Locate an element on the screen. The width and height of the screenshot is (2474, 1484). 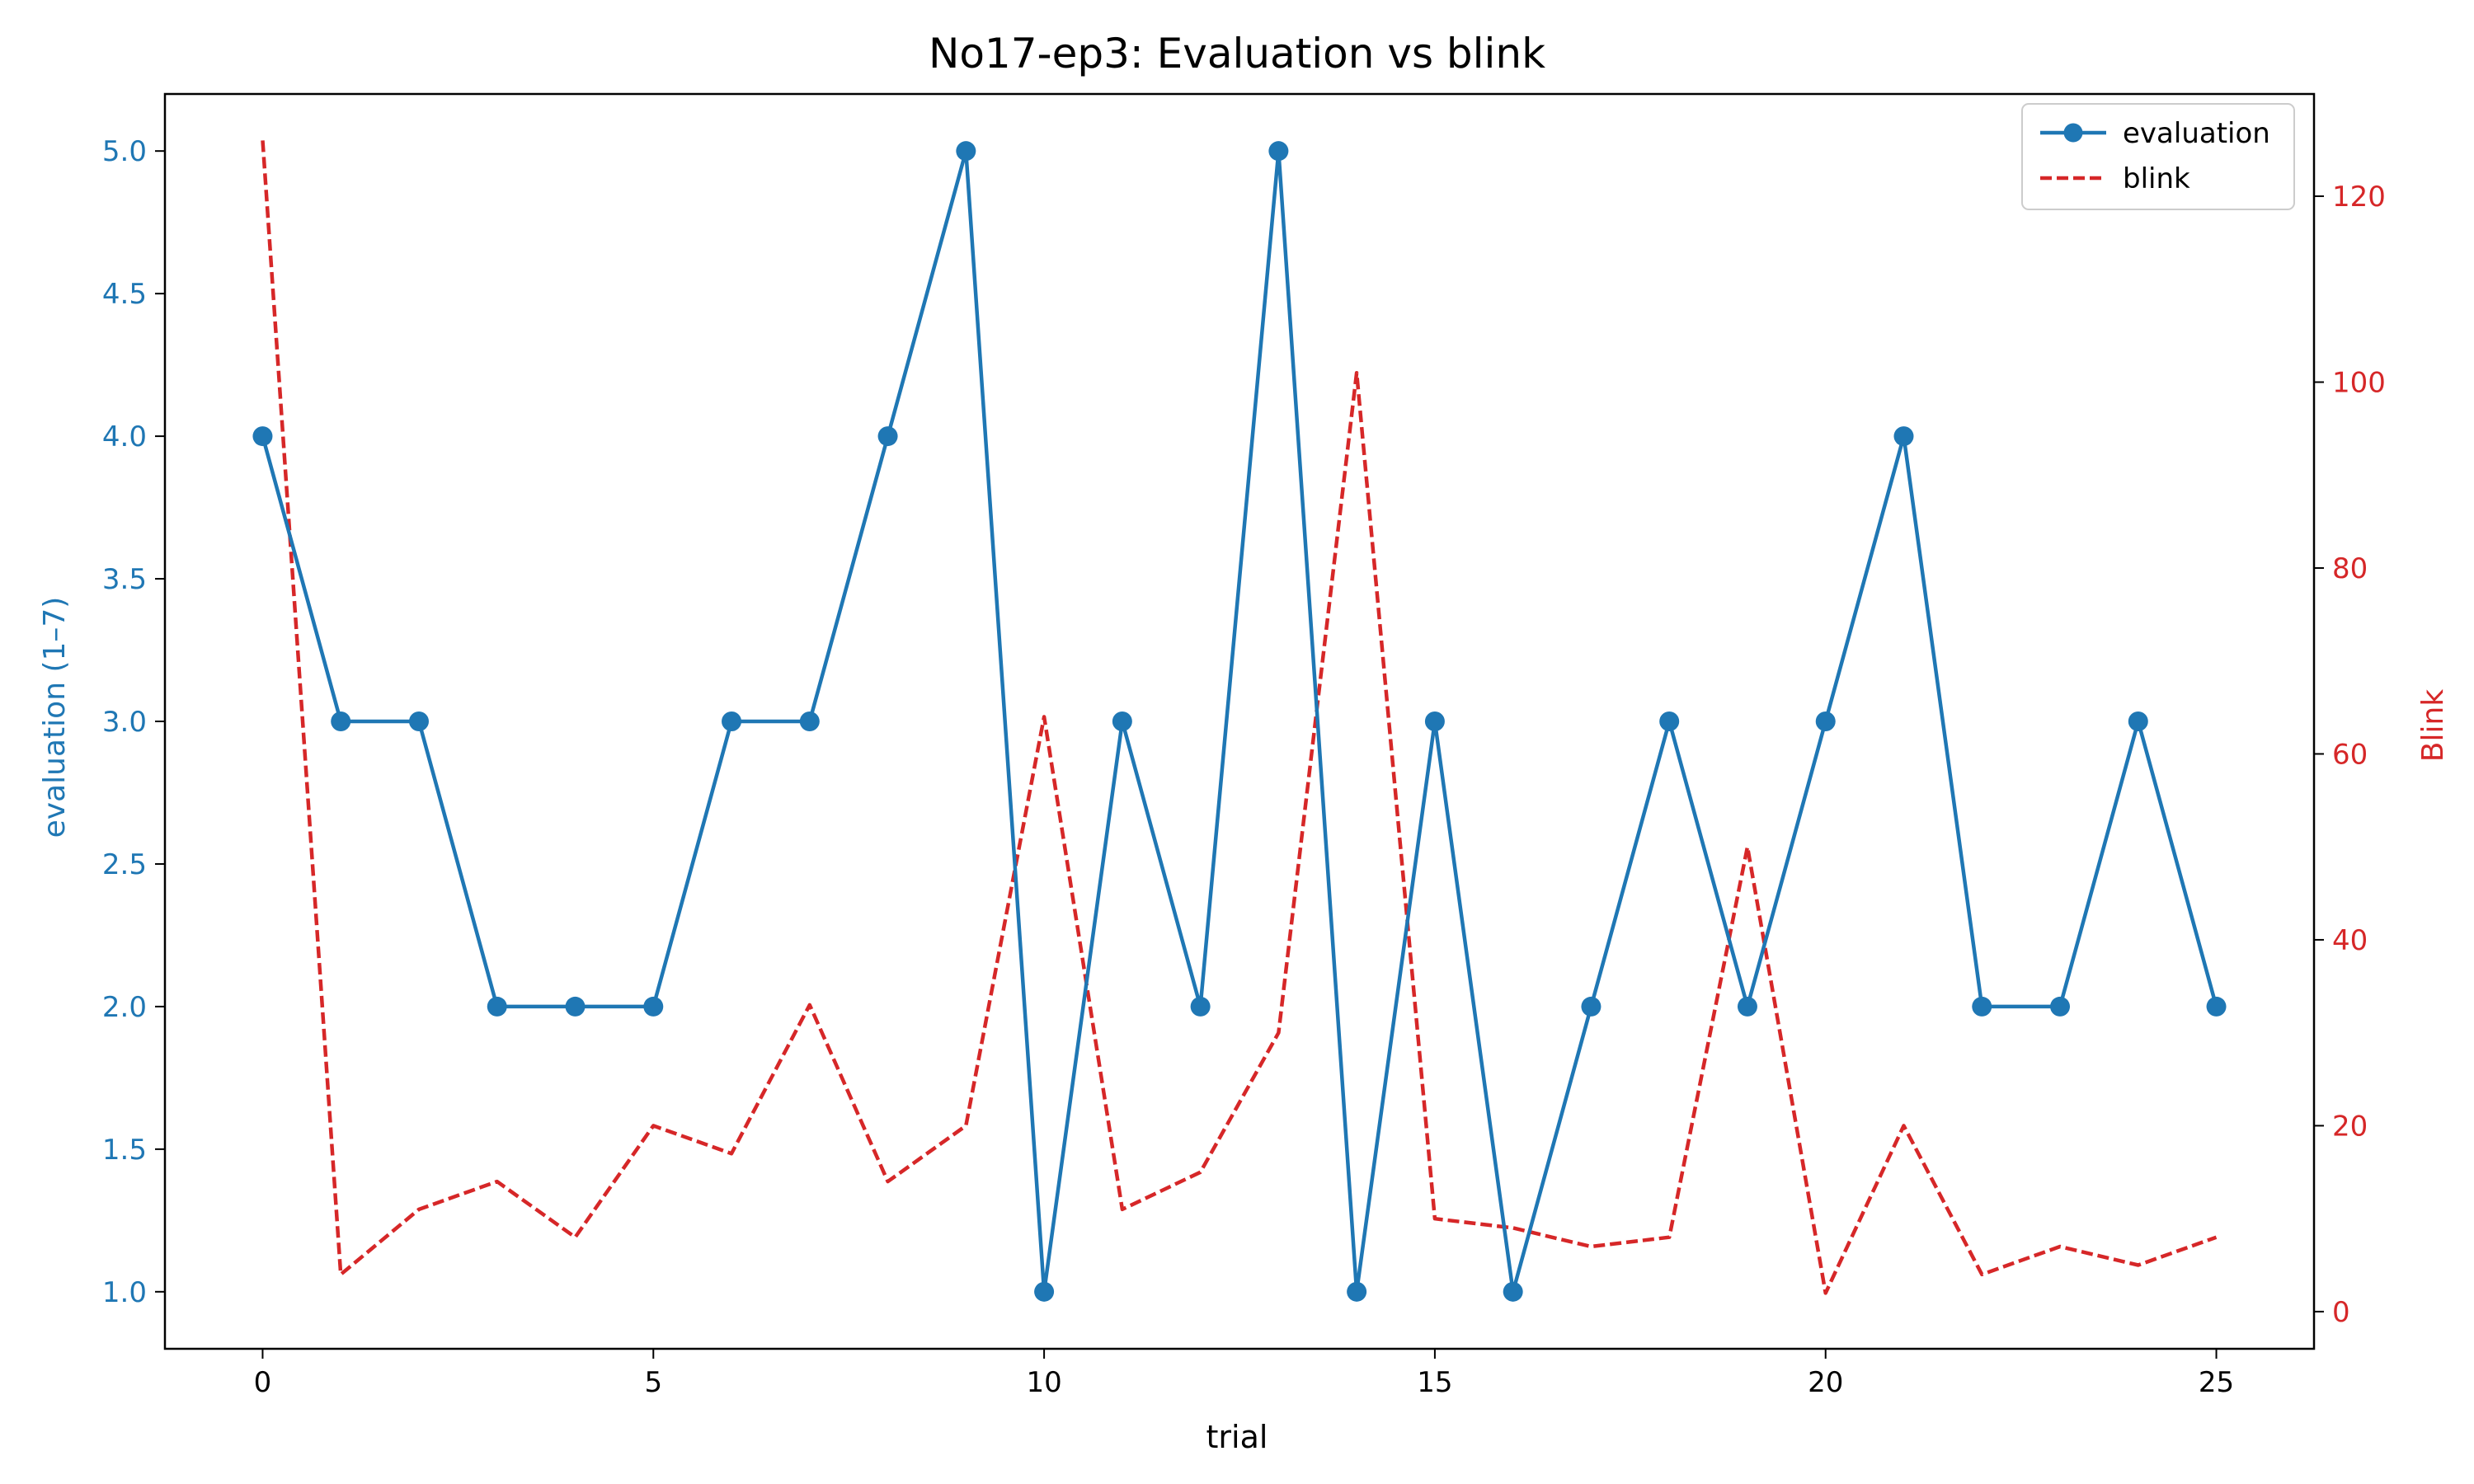
y-axis-right: 0 20 40 60 80 100 120 is located at coordinates (2350, 755).